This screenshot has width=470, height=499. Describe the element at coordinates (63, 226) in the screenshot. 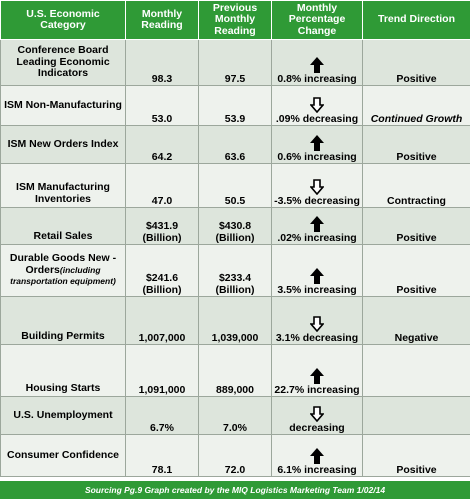

I see `cell-category: Retail Sales` at that location.